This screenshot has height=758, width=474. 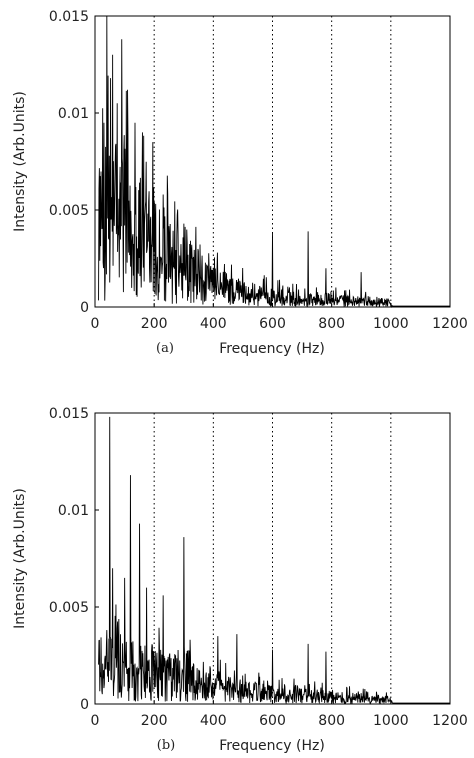 I want to click on panel-a-xtick-label-600: 600, so click(x=272, y=324).